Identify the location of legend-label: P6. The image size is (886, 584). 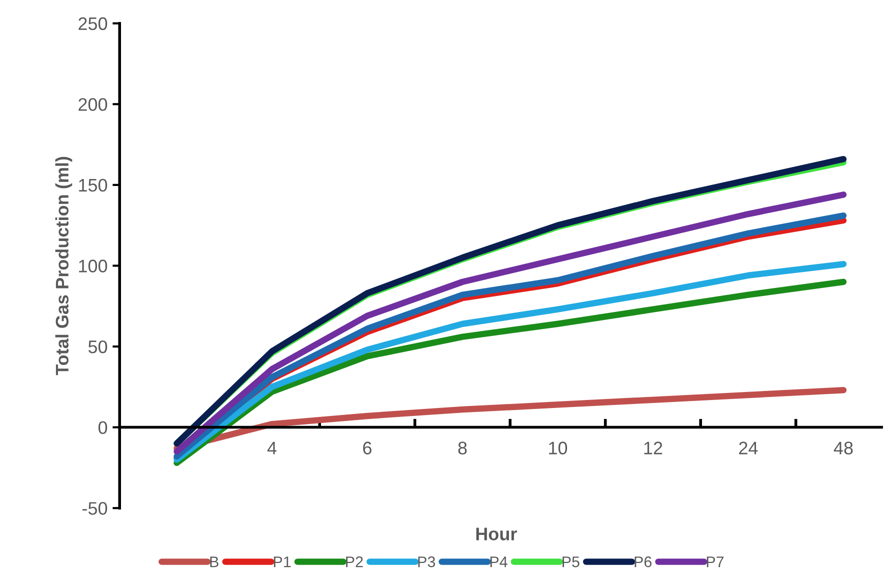
(643, 562).